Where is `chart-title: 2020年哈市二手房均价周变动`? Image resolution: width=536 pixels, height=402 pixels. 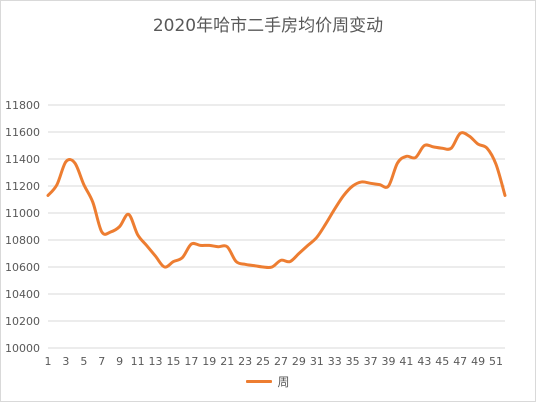
chart-title: 2020年哈市二手房均价周变动 is located at coordinates (268, 26).